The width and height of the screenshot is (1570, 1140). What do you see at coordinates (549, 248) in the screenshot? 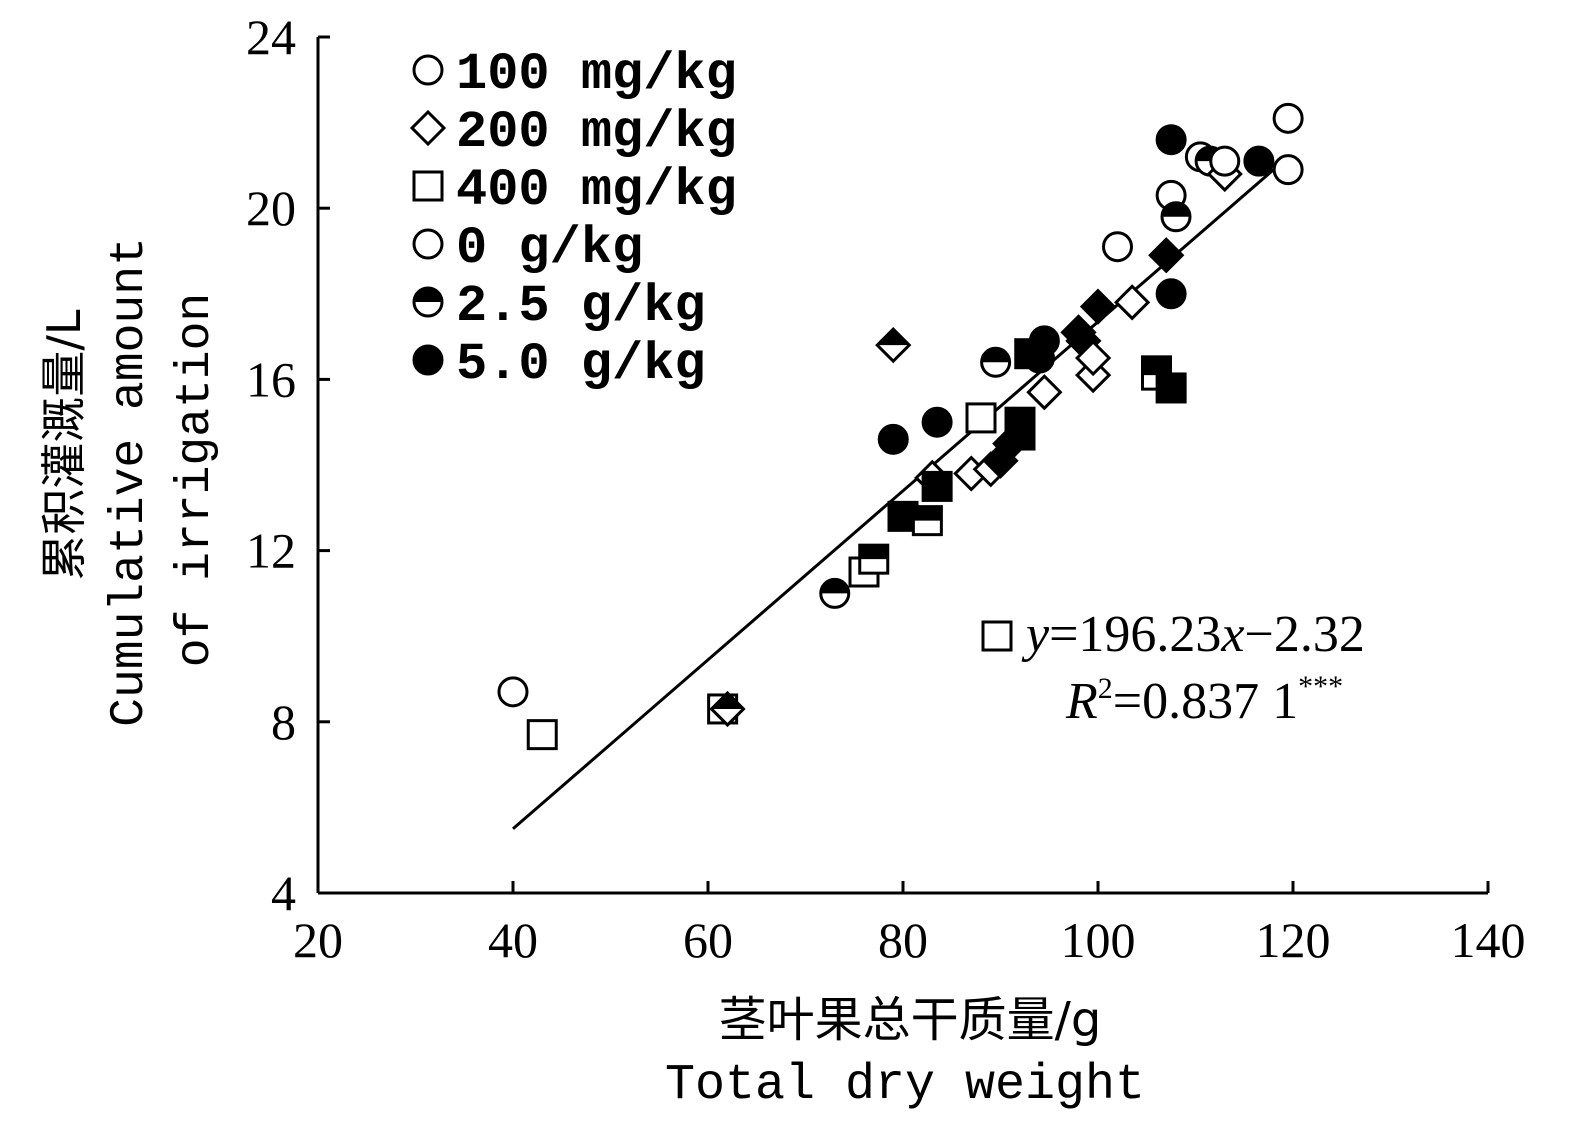
I see `legend-label: 0 g/kg` at bounding box center [549, 248].